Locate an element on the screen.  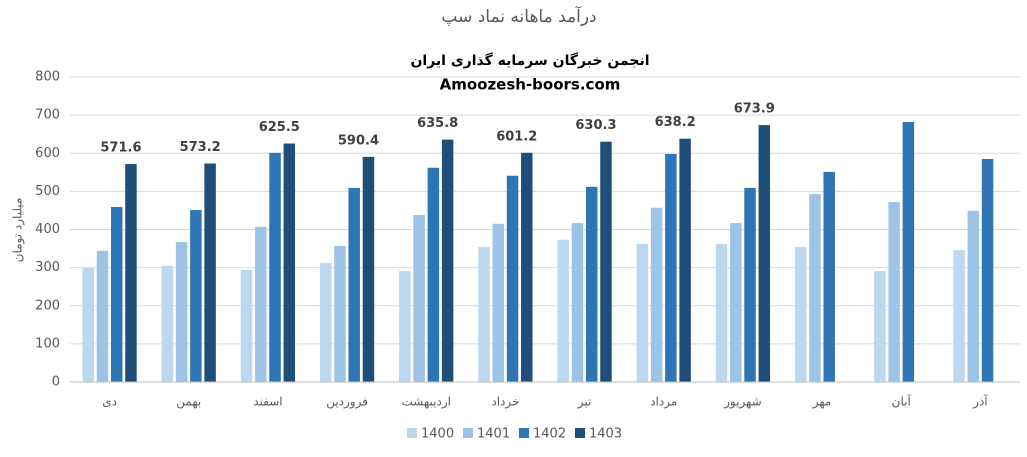
data-label: 571.6 is located at coordinates (120, 148).